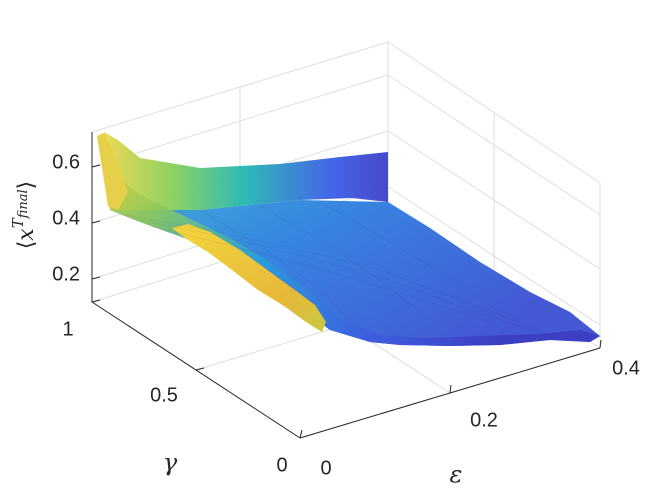 This screenshot has width=664, height=498. I want to click on surface-left-spike, so click(112, 171).